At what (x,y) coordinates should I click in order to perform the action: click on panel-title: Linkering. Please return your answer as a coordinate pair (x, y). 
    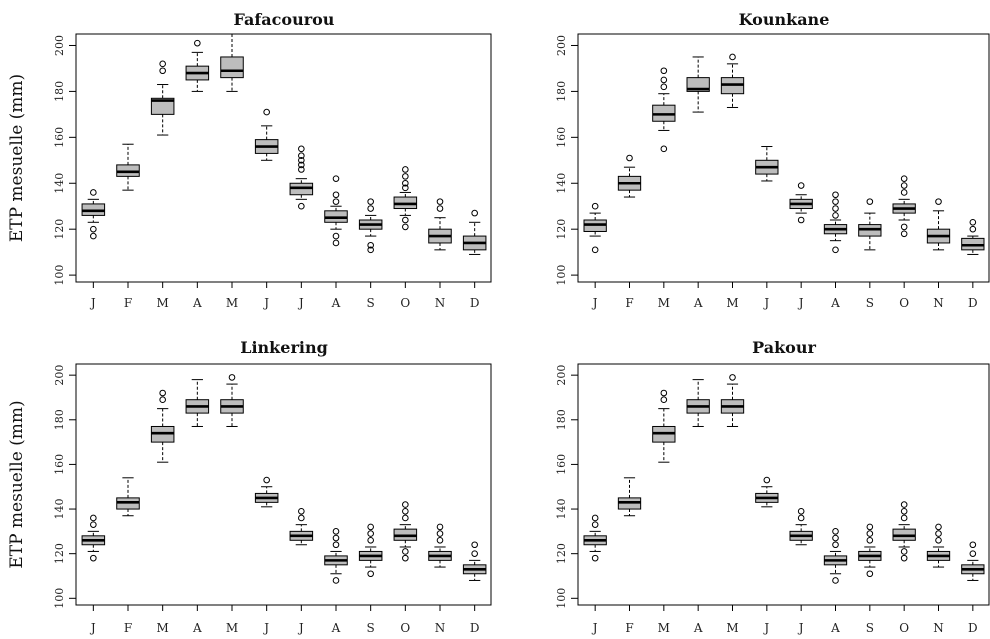
    Looking at the image, I should click on (284, 347).